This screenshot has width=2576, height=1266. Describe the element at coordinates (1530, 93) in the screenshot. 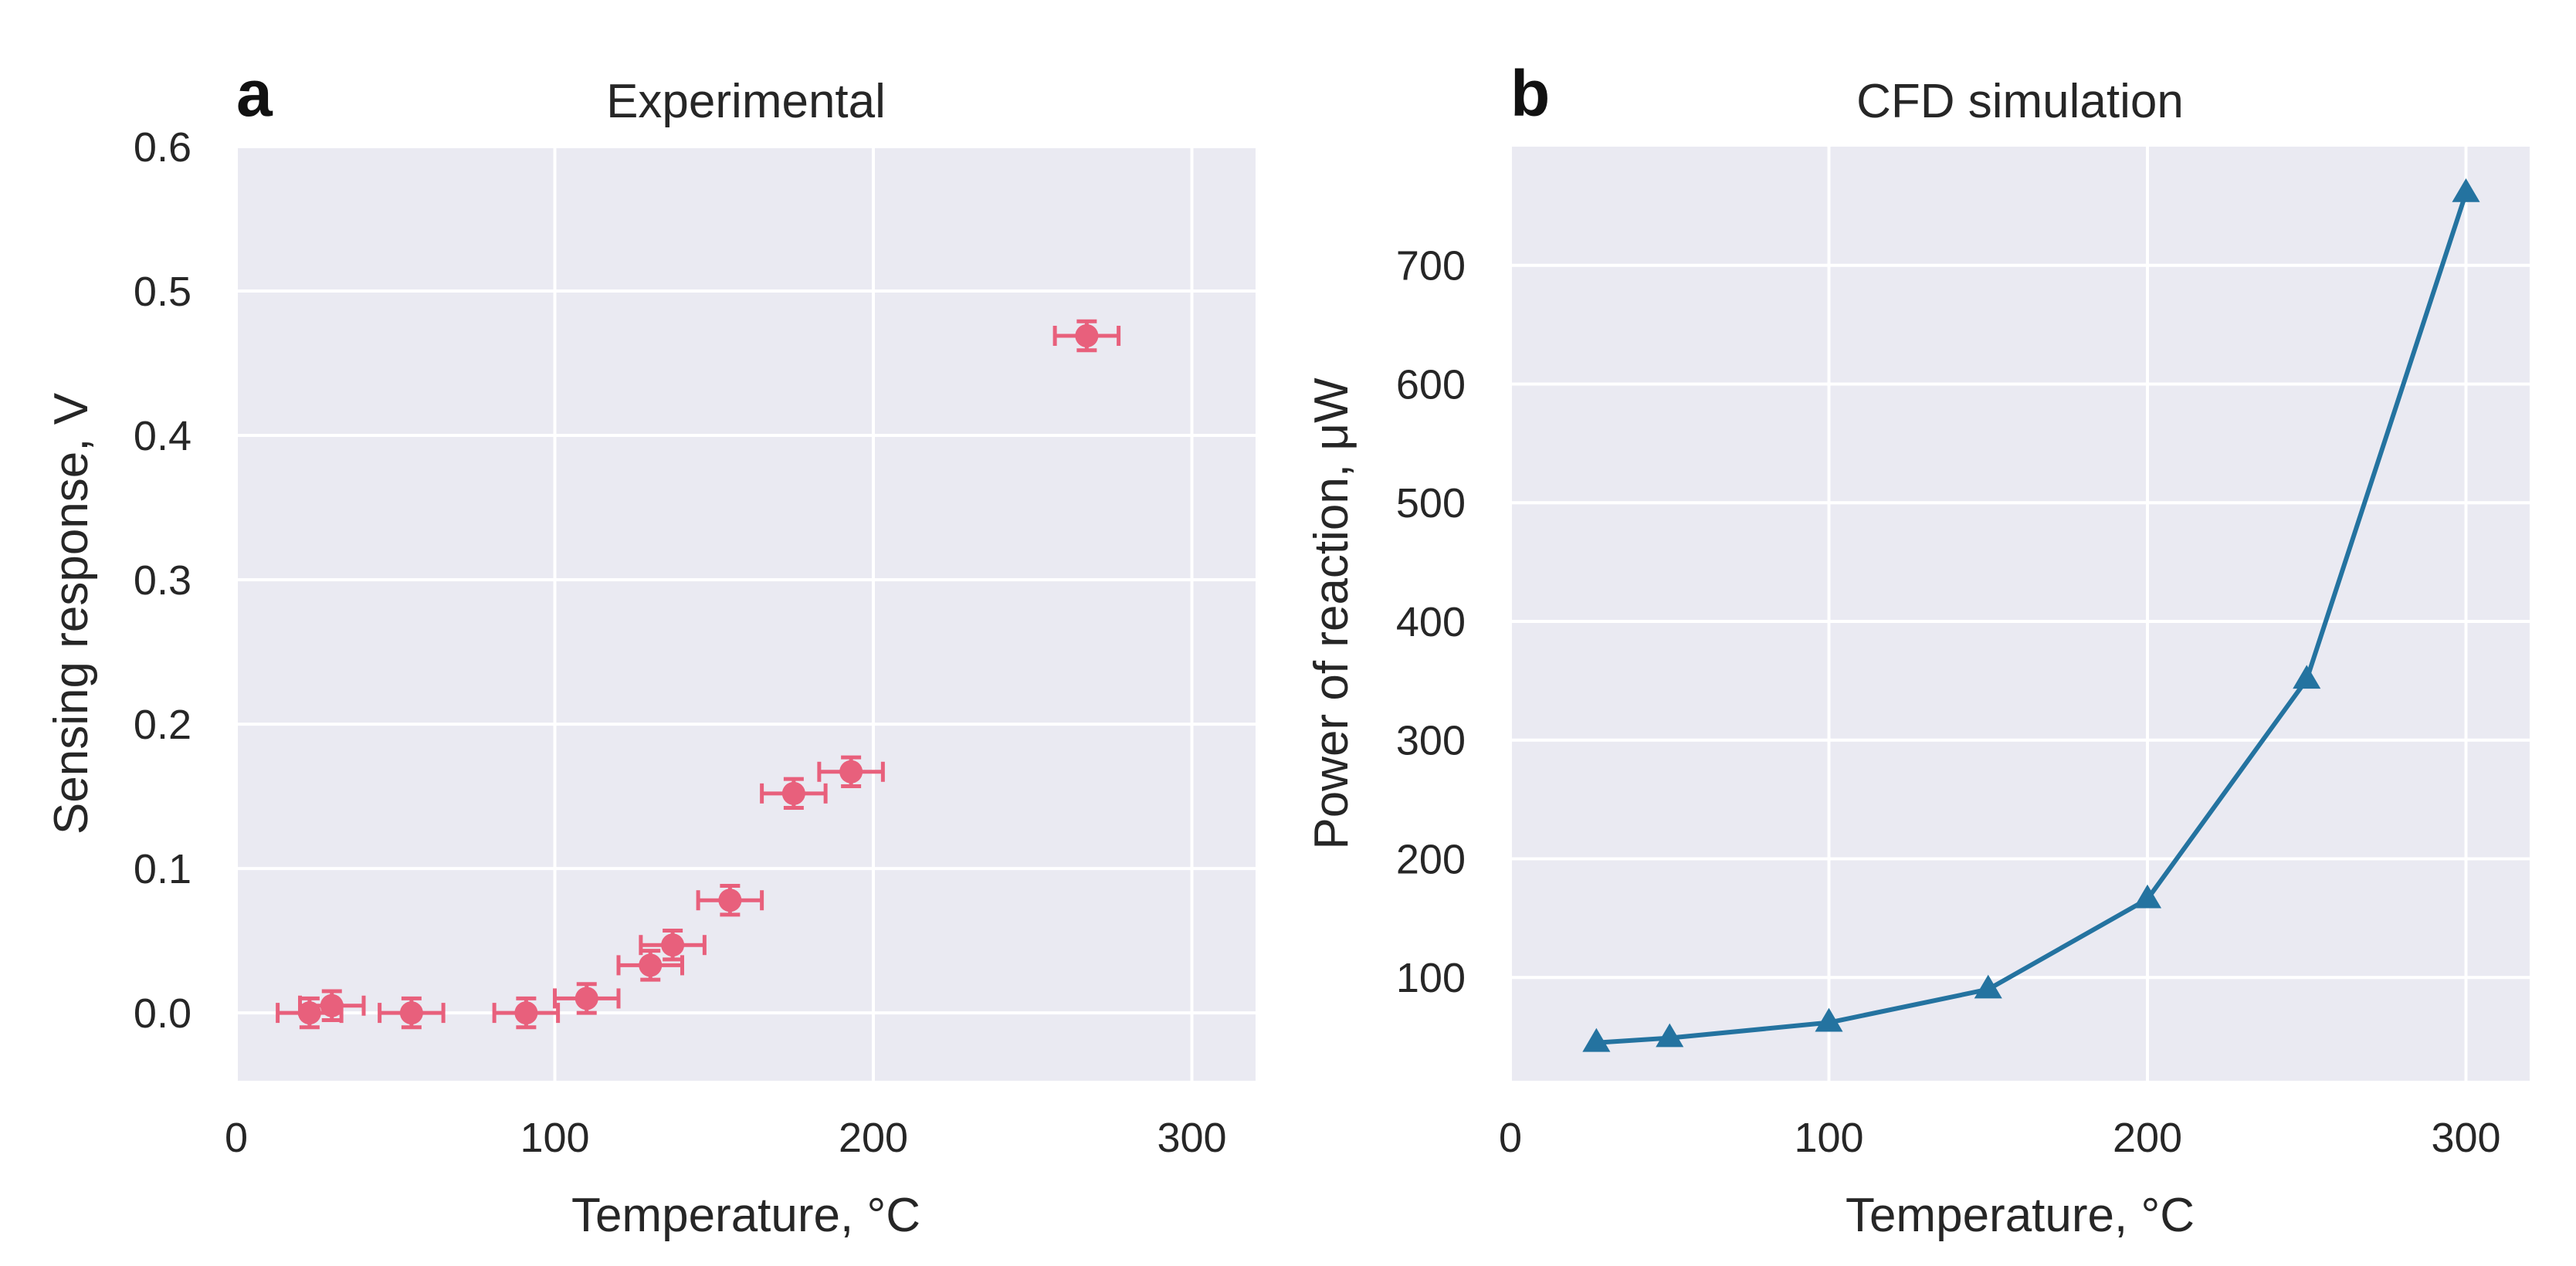

I see `panel-letter-b: b` at that location.